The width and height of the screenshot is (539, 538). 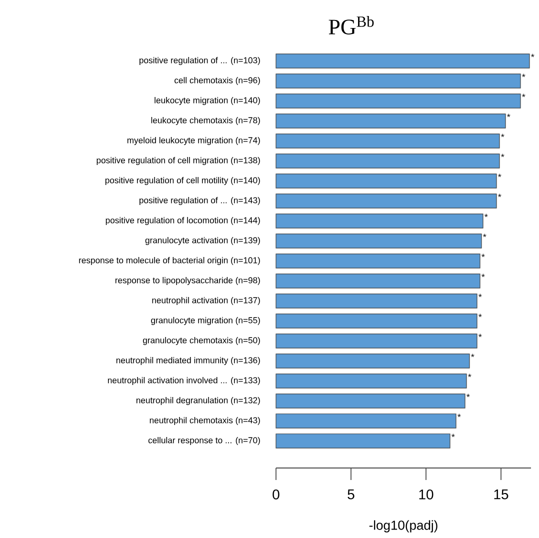 What do you see at coordinates (187, 280) in the screenshot?
I see `y-tick-label: response to lipopolysaccharide (n=98)` at bounding box center [187, 280].